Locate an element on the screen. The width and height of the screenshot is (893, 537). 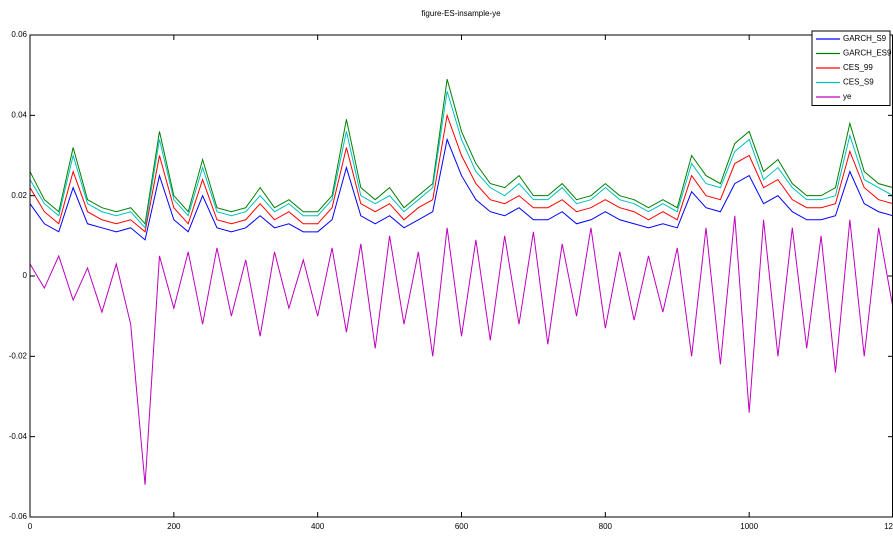
legend-label: GARCH_S9 is located at coordinates (865, 38).